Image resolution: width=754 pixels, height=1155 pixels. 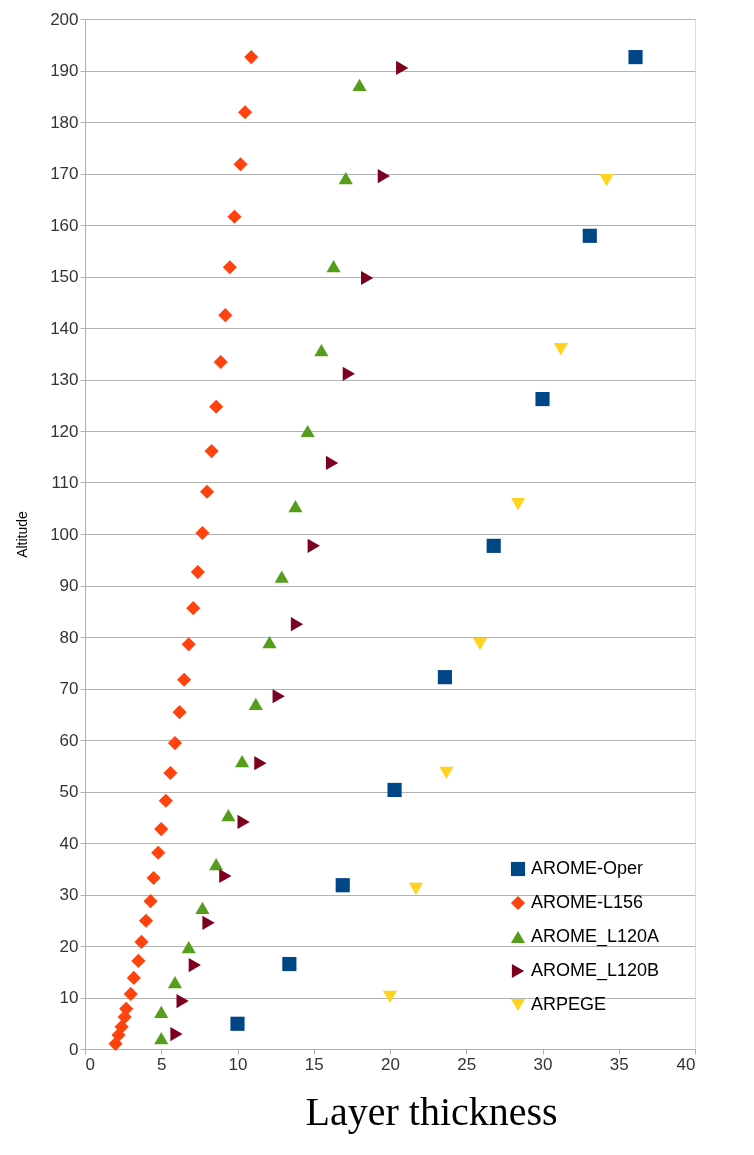 What do you see at coordinates (587, 868) in the screenshot?
I see `legend-label: AROME-Oper` at bounding box center [587, 868].